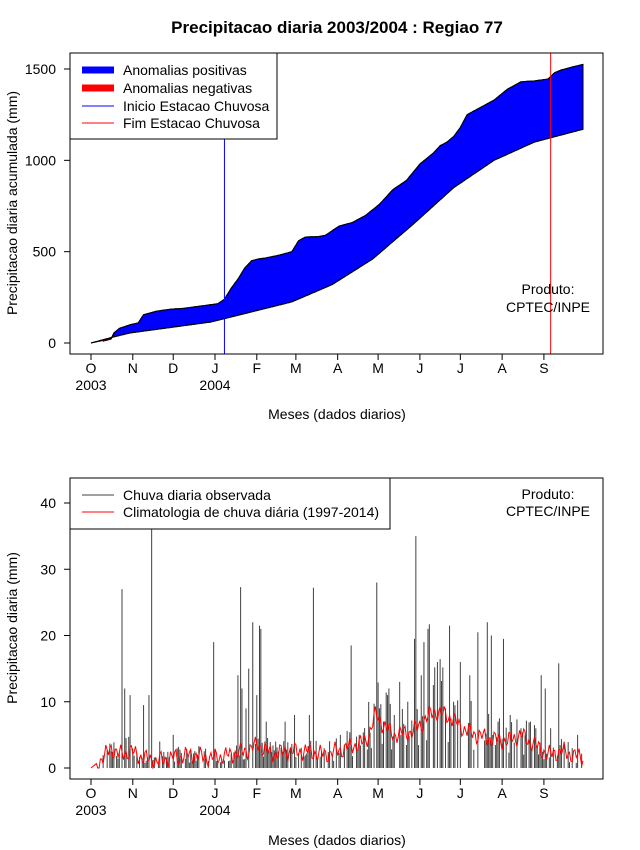 The width and height of the screenshot is (640, 850). What do you see at coordinates (91, 793) in the screenshot?
I see `bottom-x-tick-label: O` at bounding box center [91, 793].